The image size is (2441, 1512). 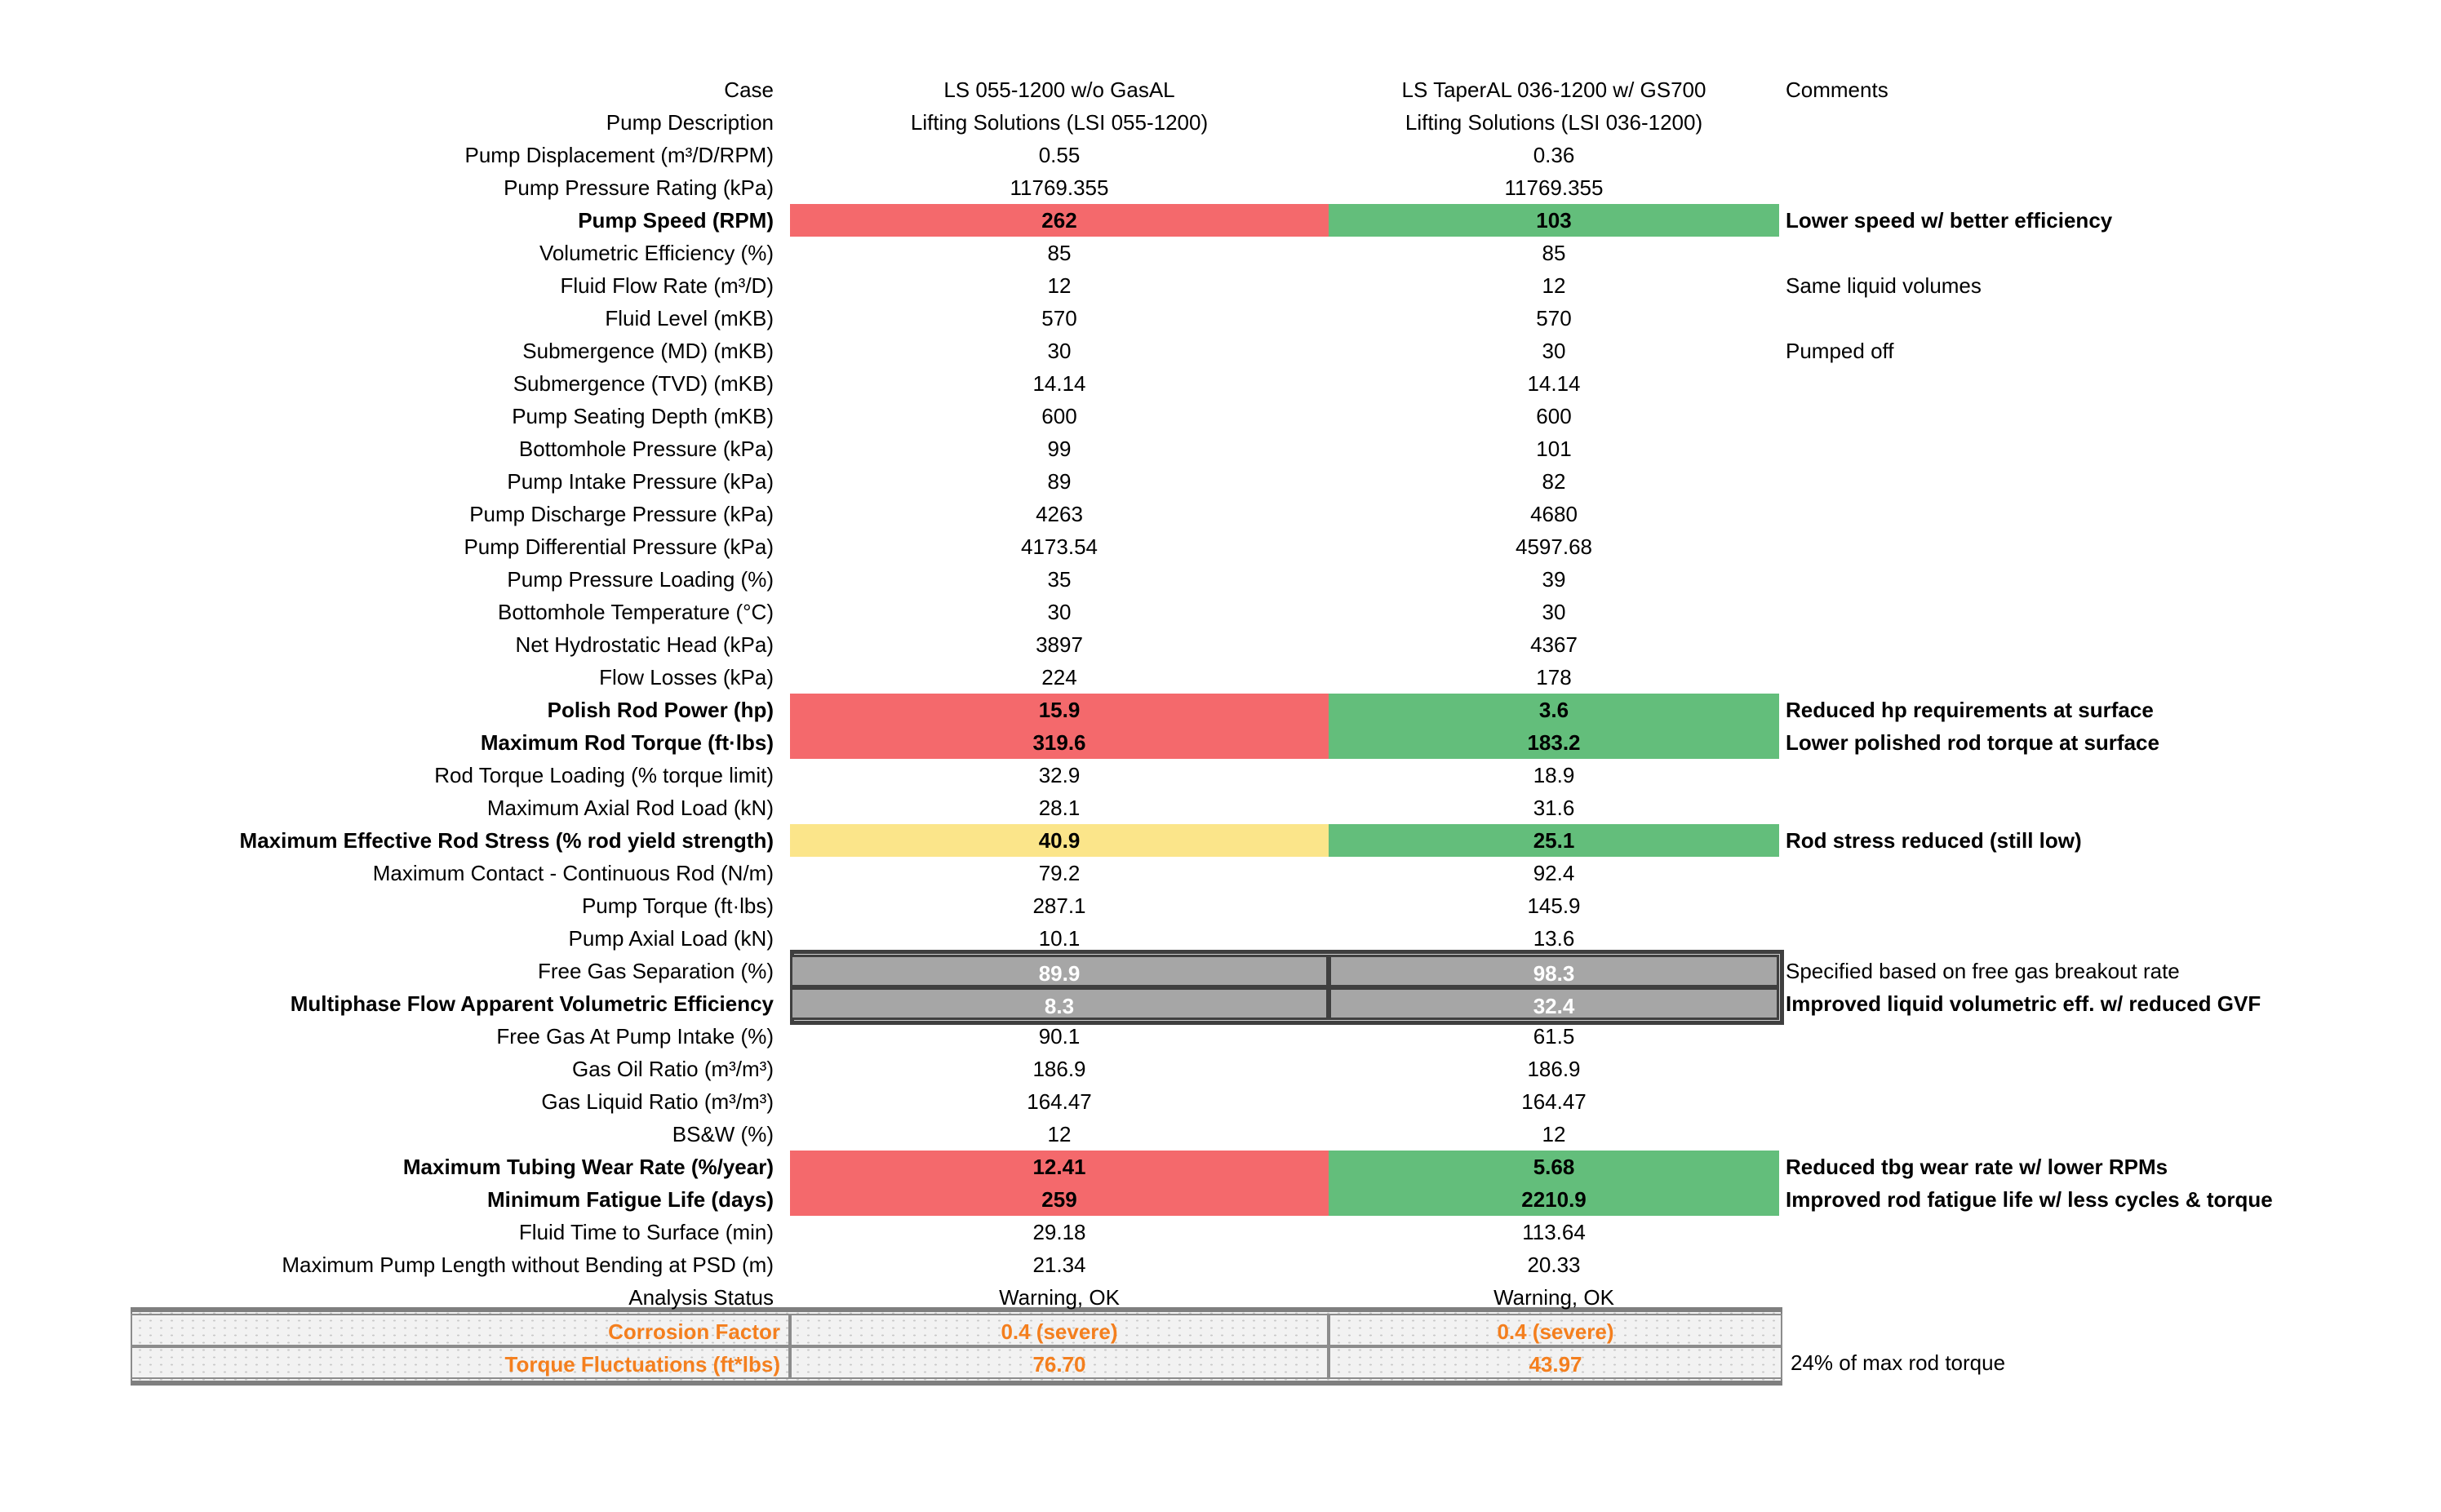 I want to click on value-cell-case-1: 89.9, so click(x=1059, y=971).